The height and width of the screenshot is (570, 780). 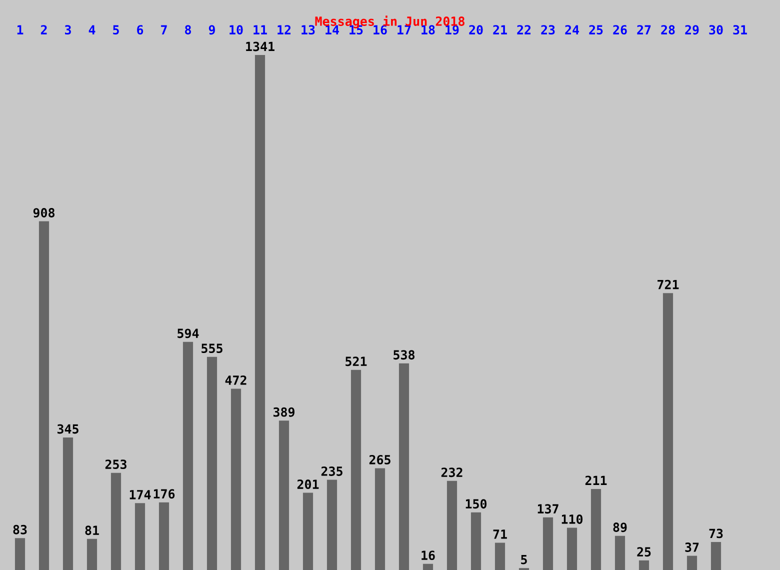 What do you see at coordinates (476, 504) in the screenshot?
I see `data-label: 150` at bounding box center [476, 504].